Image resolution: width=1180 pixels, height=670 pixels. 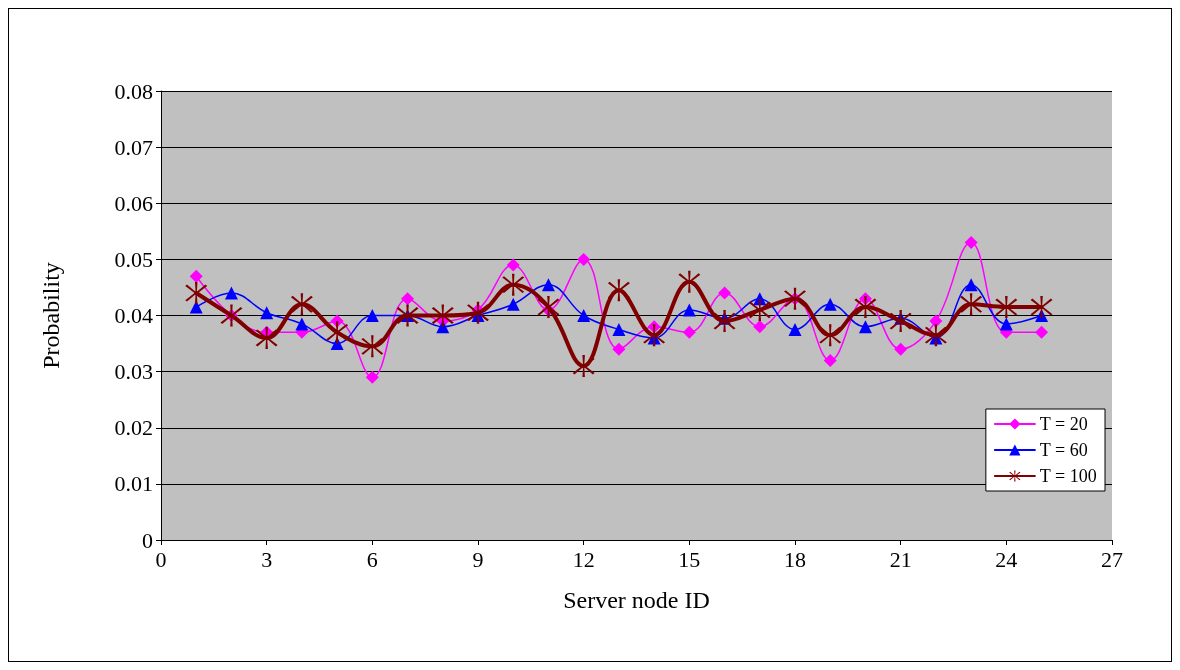 I want to click on y-tick-label: 0.06, so click(x=133, y=203).